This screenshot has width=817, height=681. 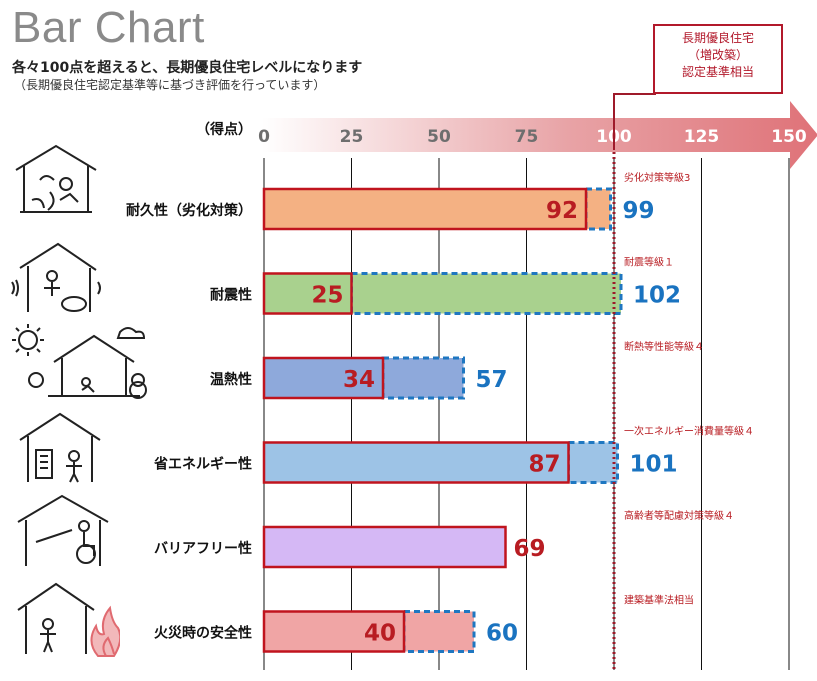 I want to click on category-label: 耐久性（劣化対策）, so click(x=189, y=210).